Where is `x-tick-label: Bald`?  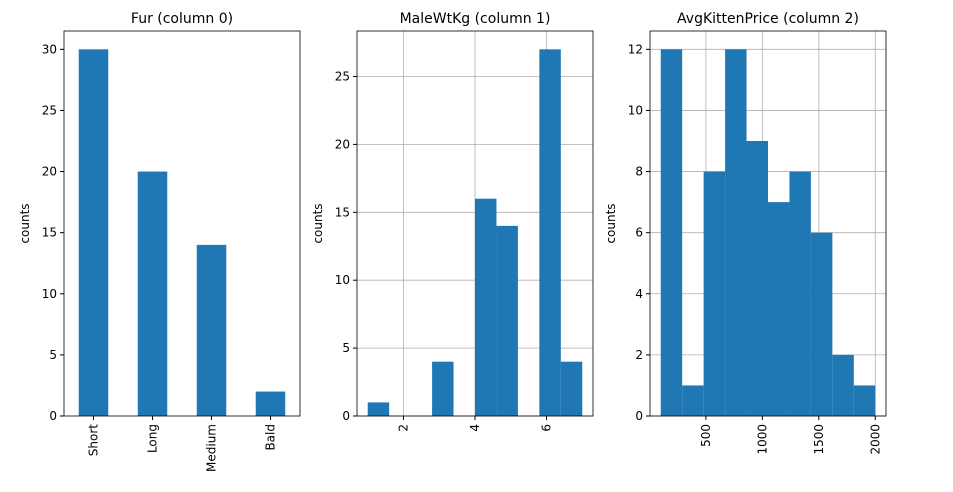 x-tick-label: Bald is located at coordinates (271, 437).